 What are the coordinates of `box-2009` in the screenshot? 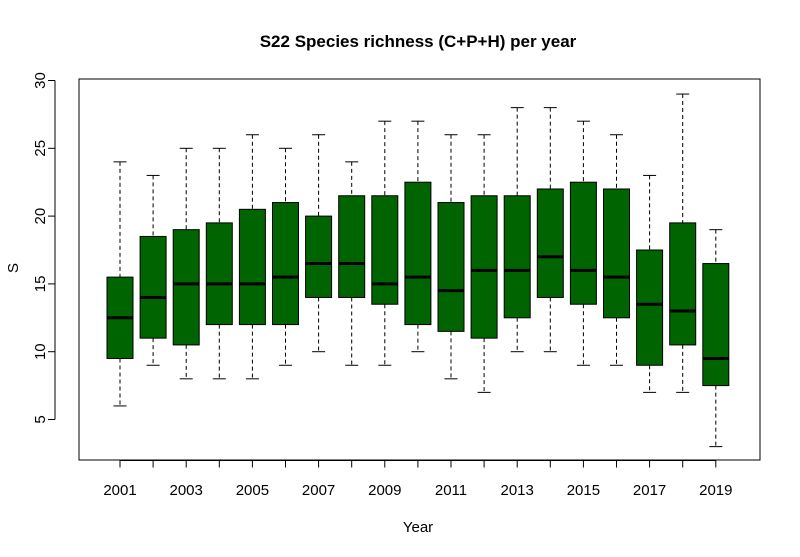 It's located at (385, 243).